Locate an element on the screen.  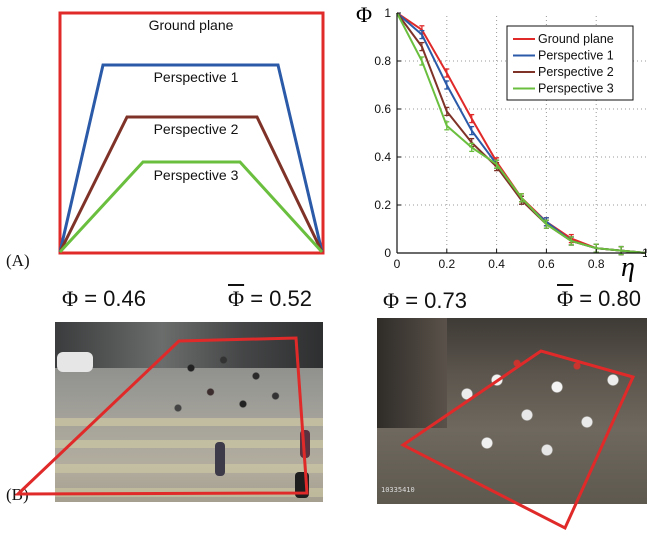
y-tick-label: 0.4 is located at coordinates (382, 157).